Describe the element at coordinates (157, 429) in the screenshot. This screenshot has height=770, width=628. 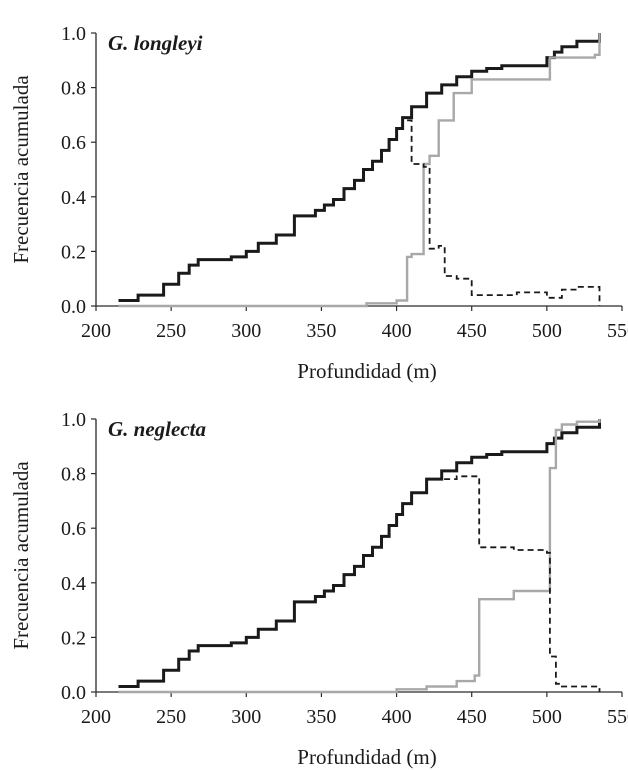
I see `panel-title: G. neglecta` at that location.